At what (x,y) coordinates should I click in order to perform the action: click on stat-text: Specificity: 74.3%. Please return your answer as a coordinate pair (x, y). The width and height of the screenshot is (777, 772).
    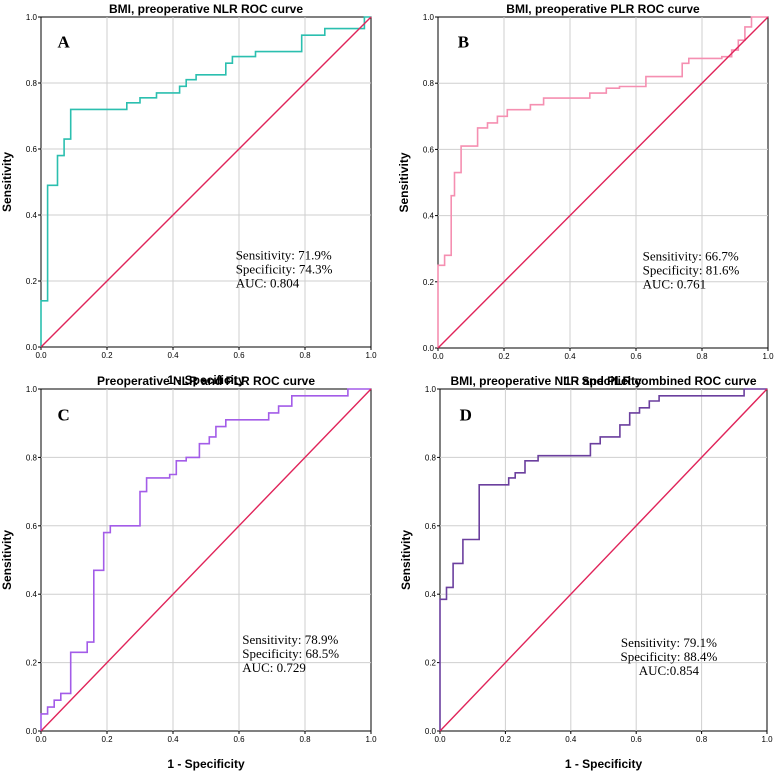
    Looking at the image, I should click on (284, 269).